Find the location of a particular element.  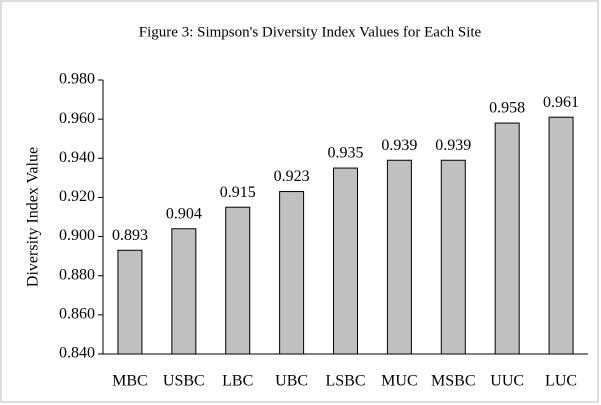

x-tick-label: MUC is located at coordinates (399, 381).